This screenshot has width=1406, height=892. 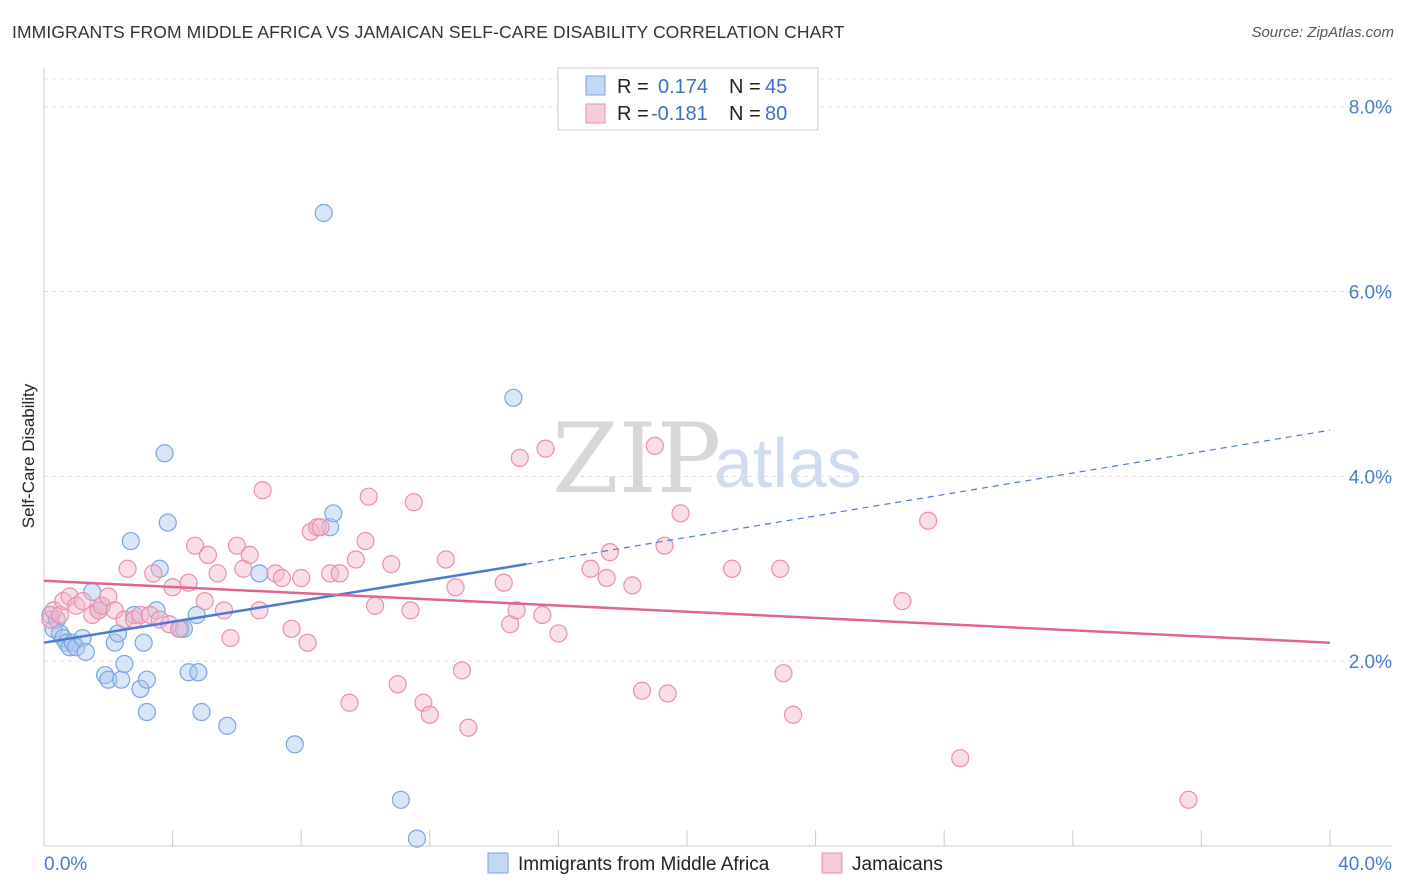 I want to click on trend-line-immigrants, so click(x=285, y=603).